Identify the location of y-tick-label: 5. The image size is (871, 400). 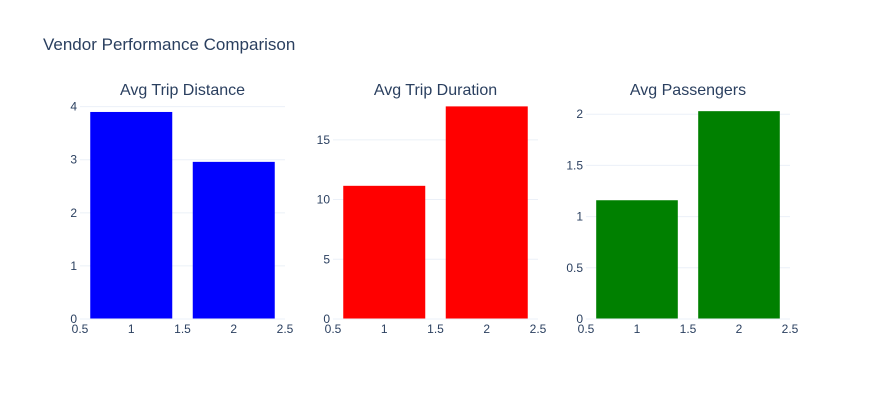
(326, 259).